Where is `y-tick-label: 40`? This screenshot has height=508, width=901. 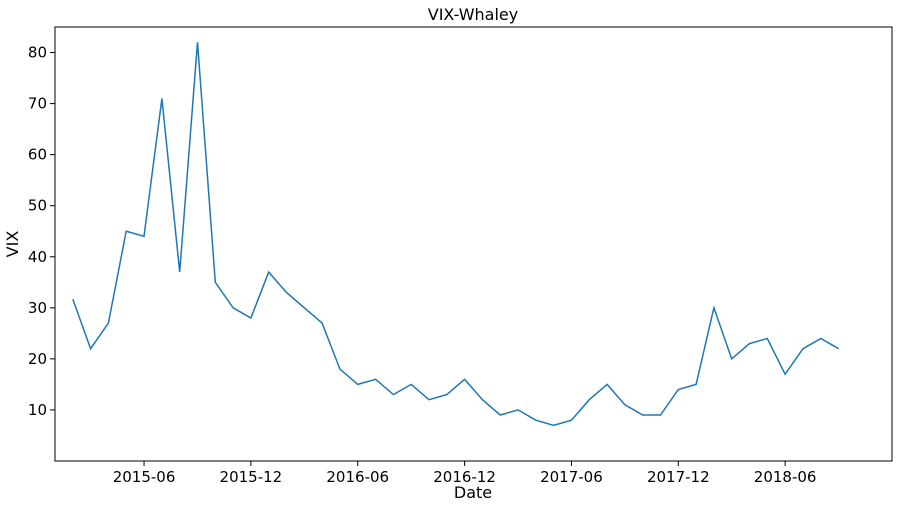 y-tick-label: 40 is located at coordinates (37, 257).